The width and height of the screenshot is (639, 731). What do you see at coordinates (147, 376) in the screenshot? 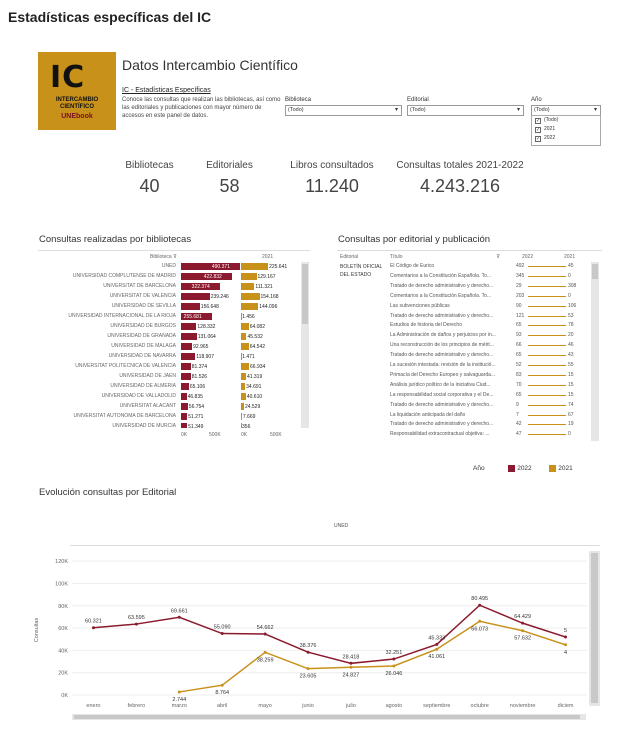
I see `bibliotecas-row-label: UNIVERSIDAD DE JAÉN` at bounding box center [147, 376].